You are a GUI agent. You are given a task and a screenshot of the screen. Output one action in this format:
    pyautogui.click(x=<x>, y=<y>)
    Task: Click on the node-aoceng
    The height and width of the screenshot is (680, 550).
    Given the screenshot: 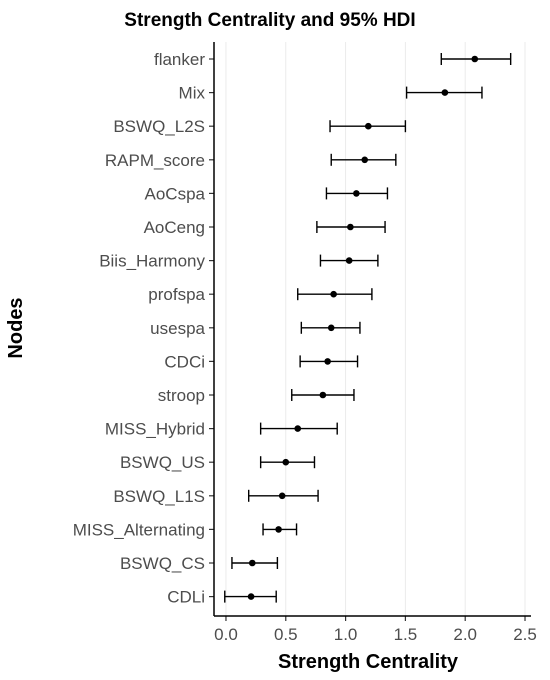 What is the action you would take?
    pyautogui.click(x=351, y=227)
    